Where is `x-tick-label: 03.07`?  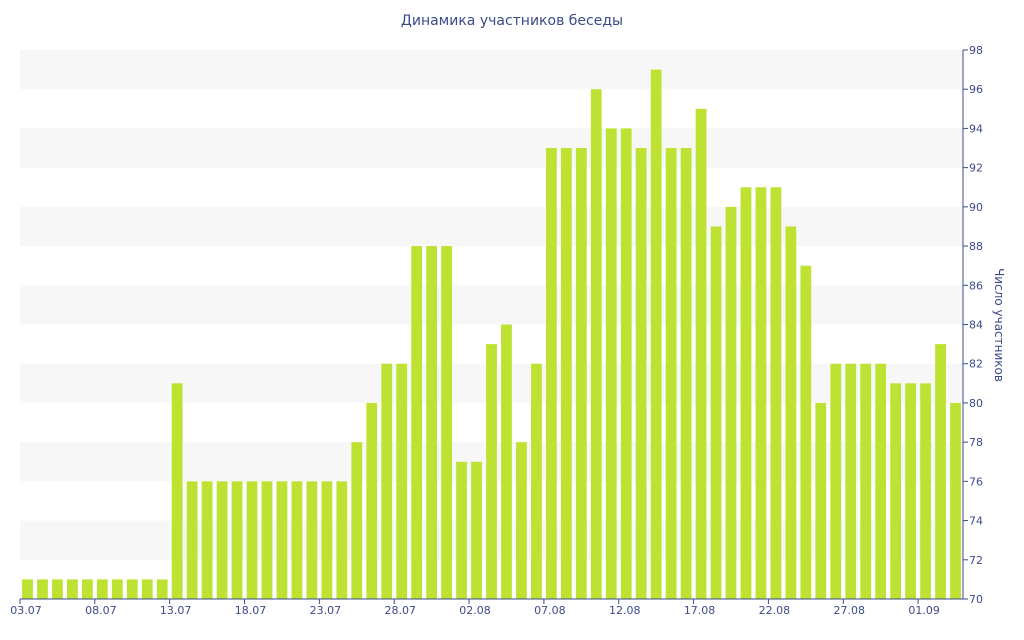
x-tick-label: 03.07 is located at coordinates (26, 610).